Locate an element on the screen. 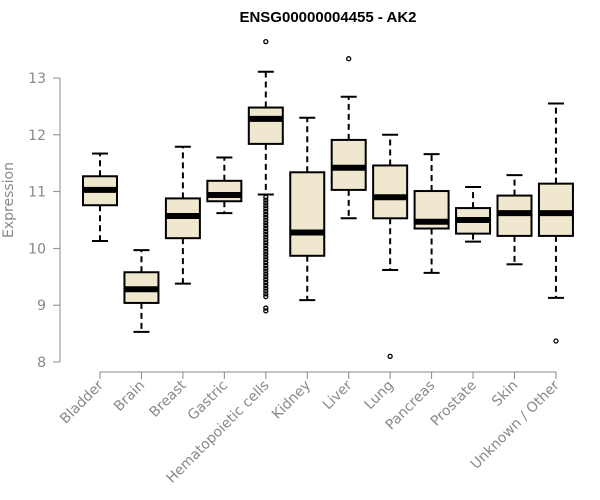 The height and width of the screenshot is (500, 600). chart-title: ENSG00000004455 - AK2 is located at coordinates (327, 17).